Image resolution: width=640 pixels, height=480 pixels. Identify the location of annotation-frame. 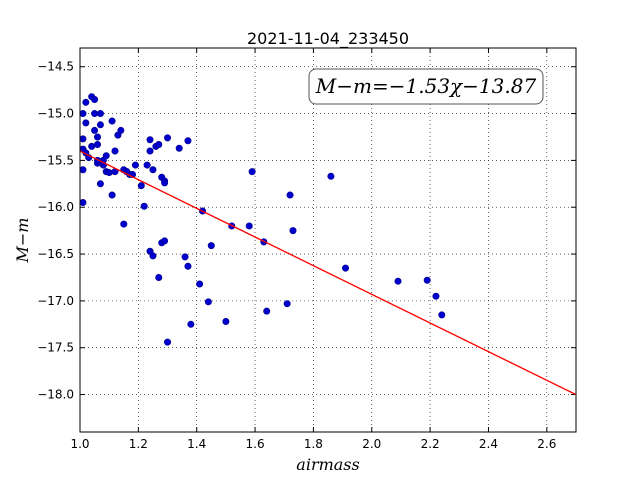
(426, 86).